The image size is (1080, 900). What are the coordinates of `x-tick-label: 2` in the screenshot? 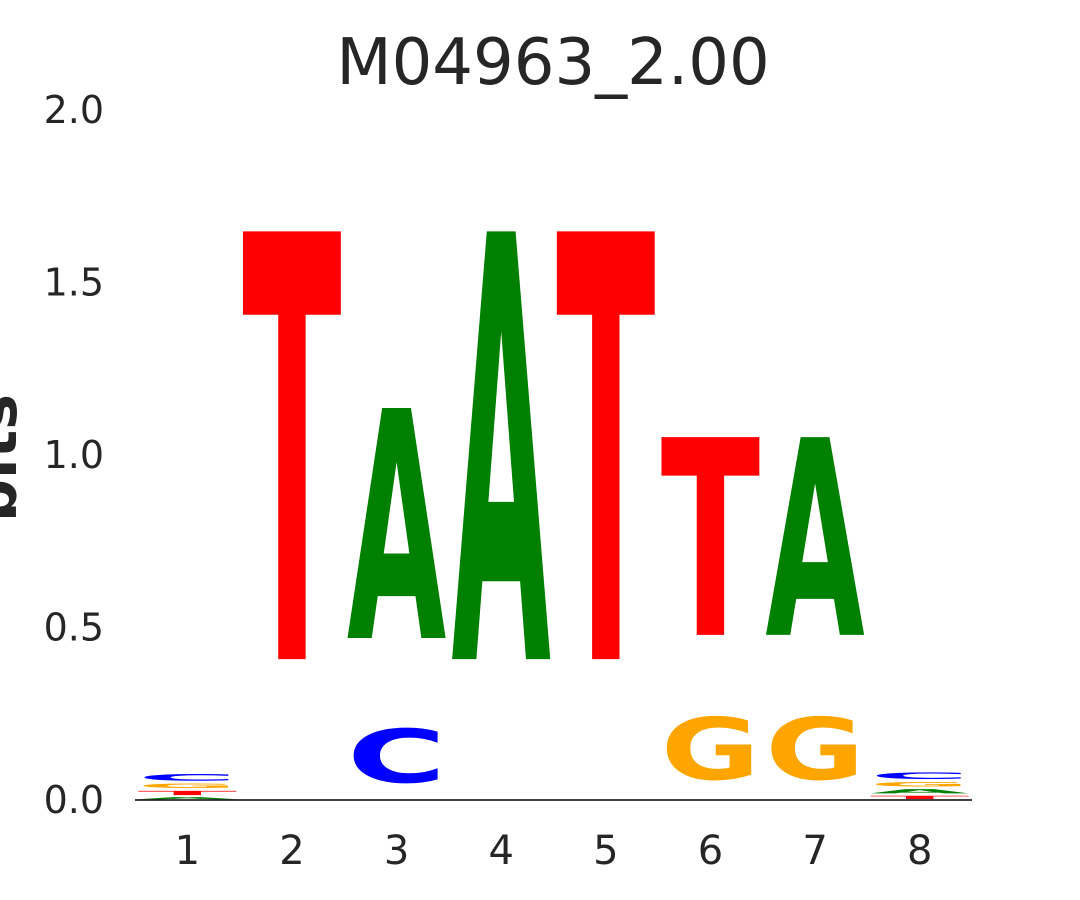 It's located at (291, 851).